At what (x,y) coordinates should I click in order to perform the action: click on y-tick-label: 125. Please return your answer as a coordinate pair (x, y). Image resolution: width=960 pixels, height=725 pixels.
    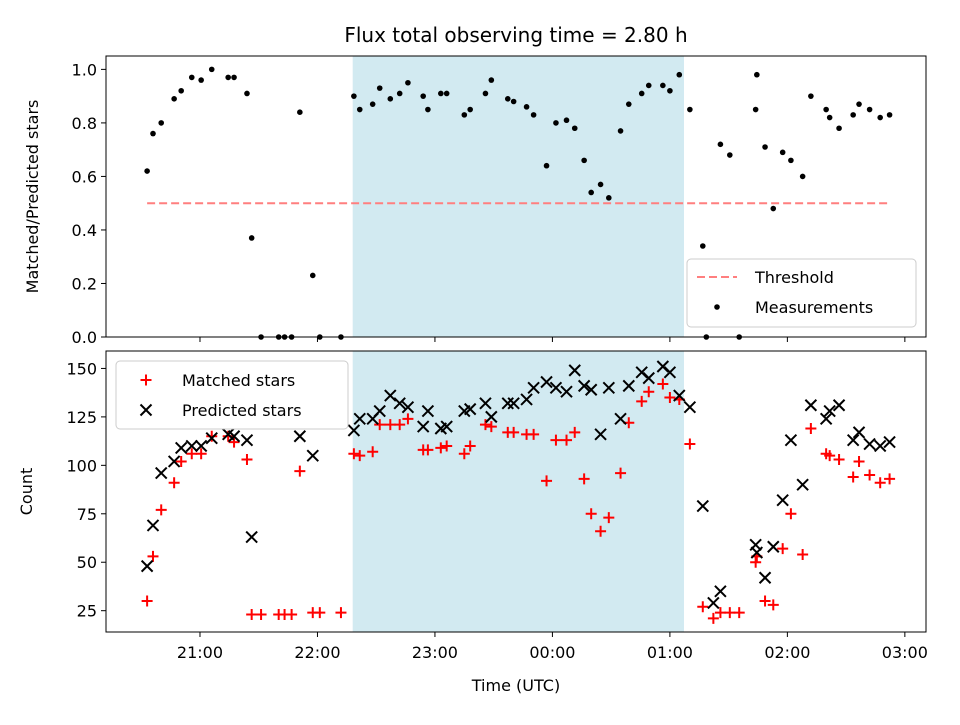
    Looking at the image, I should click on (81, 417).